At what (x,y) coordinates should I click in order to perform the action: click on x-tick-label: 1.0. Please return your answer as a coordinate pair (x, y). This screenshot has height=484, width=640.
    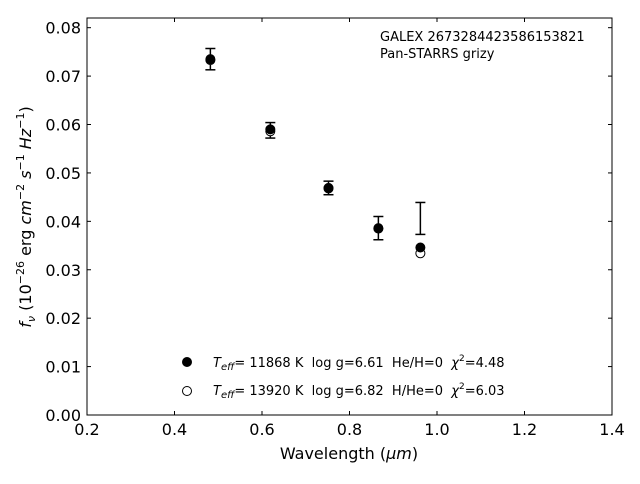
    Looking at the image, I should click on (436, 429).